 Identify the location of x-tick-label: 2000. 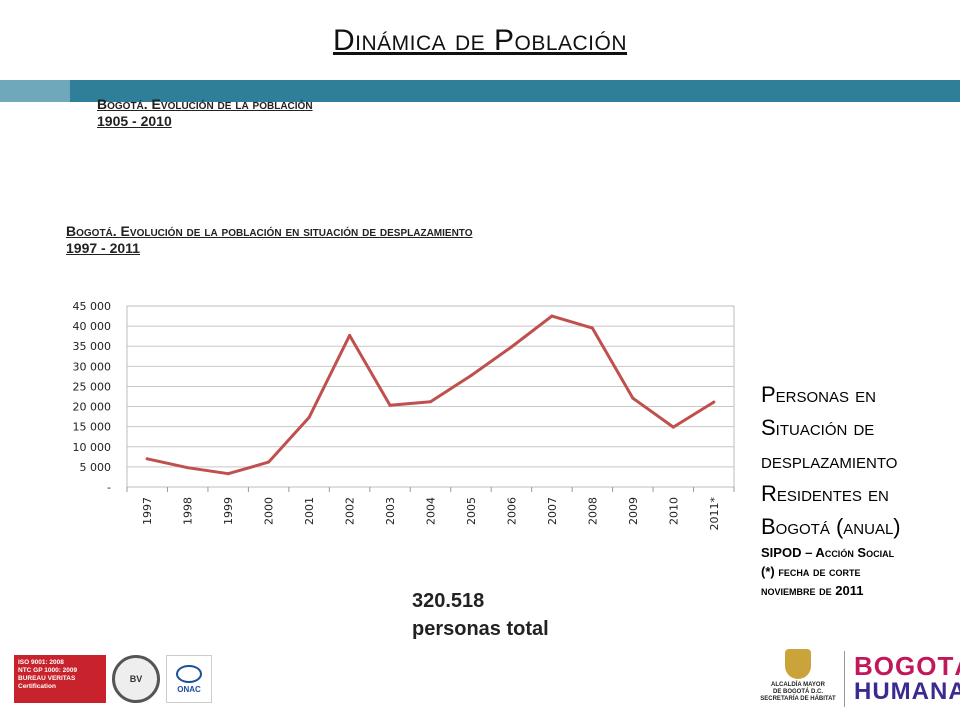
(269, 511).